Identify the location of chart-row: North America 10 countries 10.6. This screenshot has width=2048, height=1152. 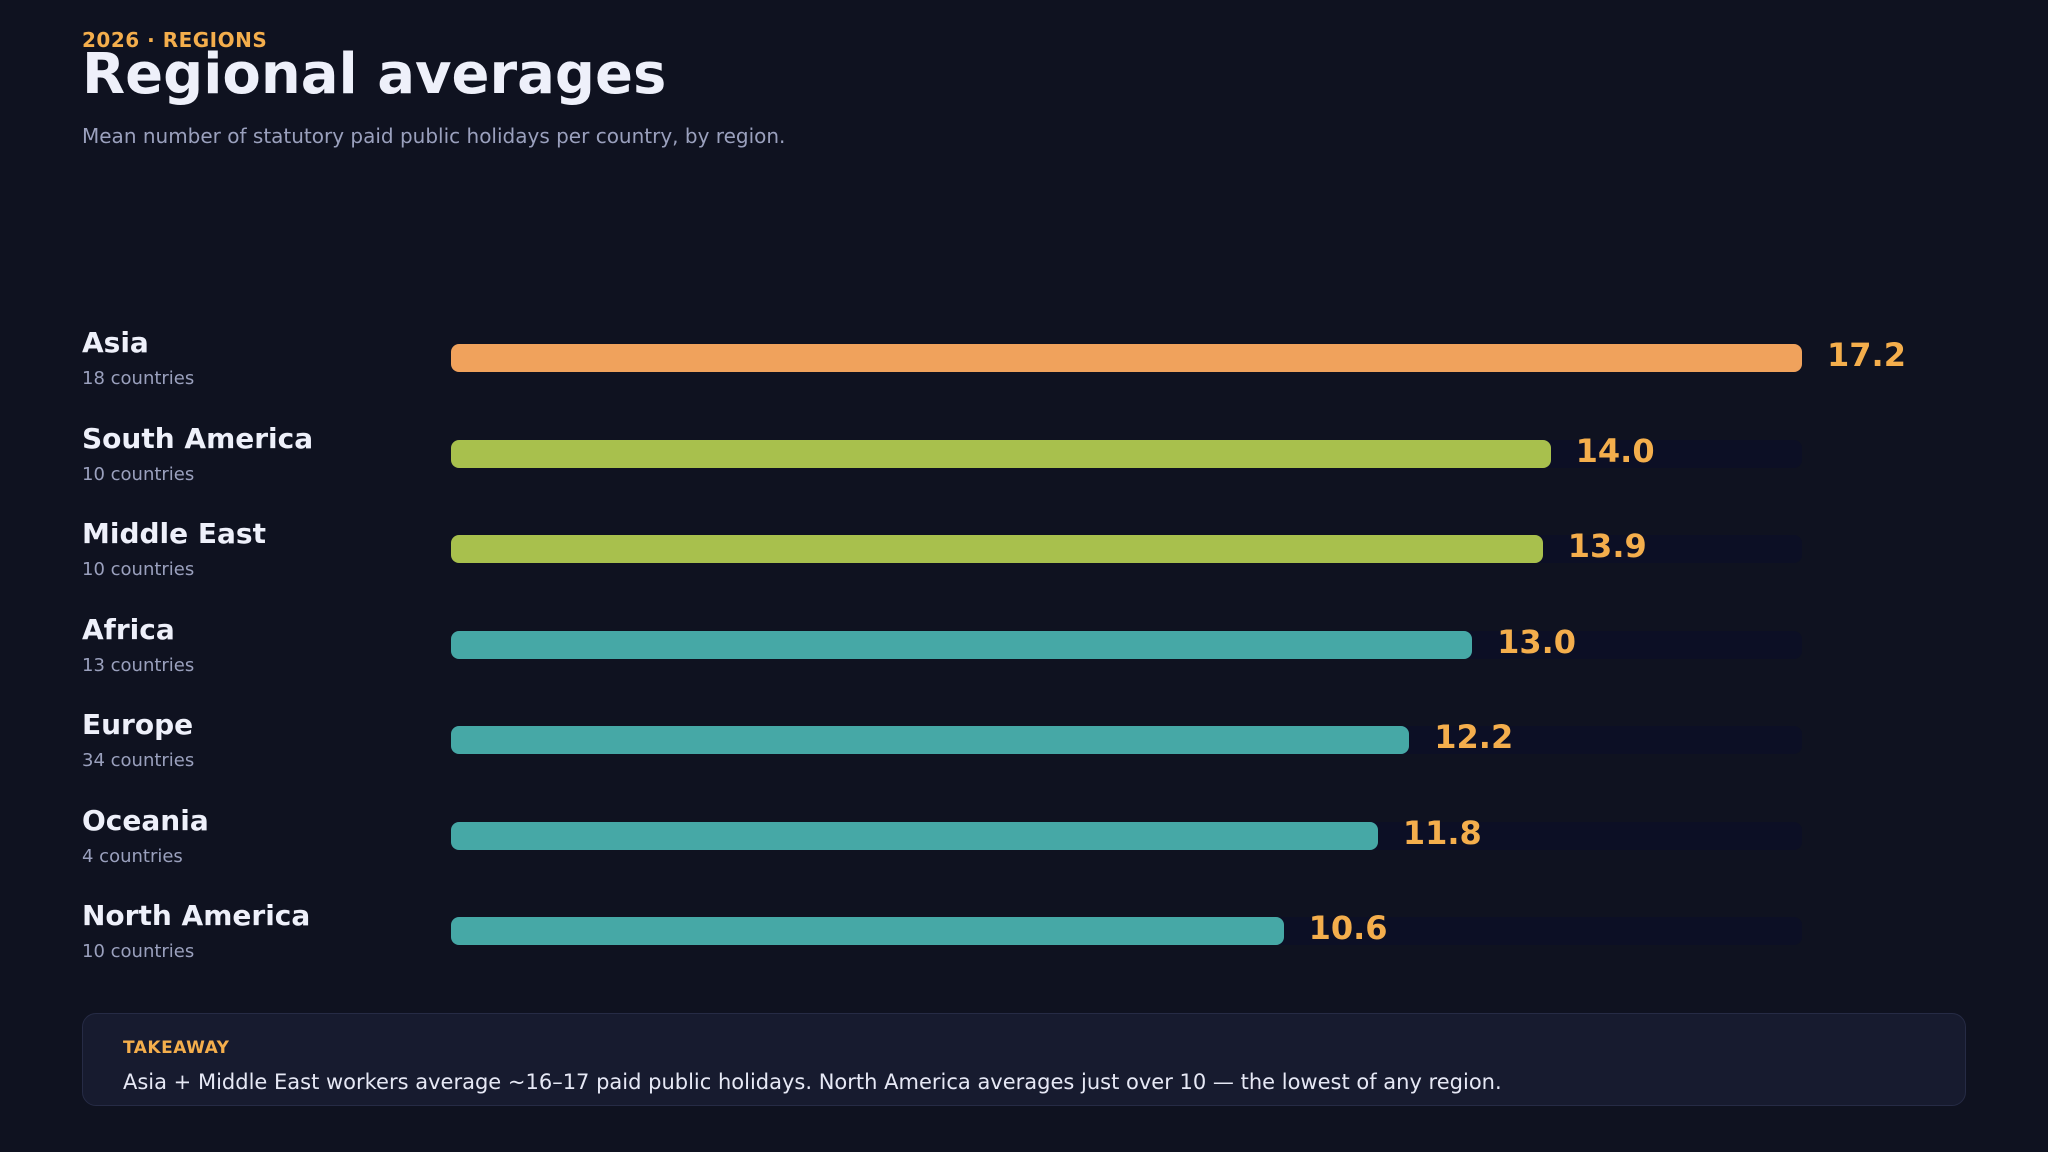
(1024, 944).